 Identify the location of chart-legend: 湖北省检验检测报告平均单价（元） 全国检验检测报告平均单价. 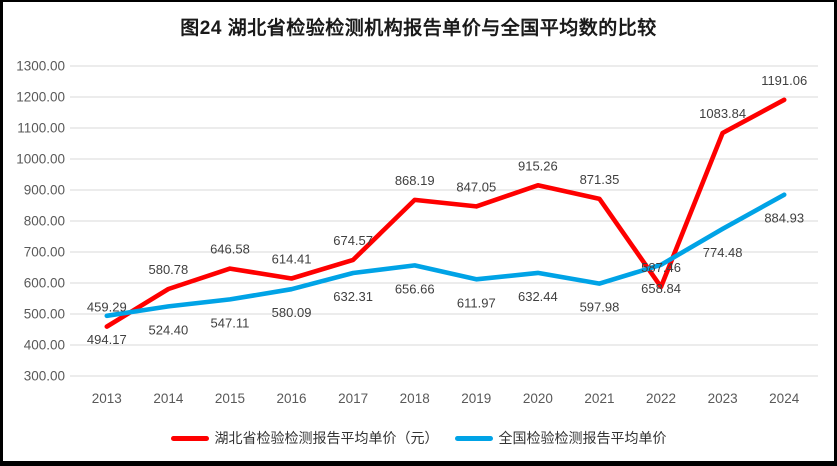
(418, 438).